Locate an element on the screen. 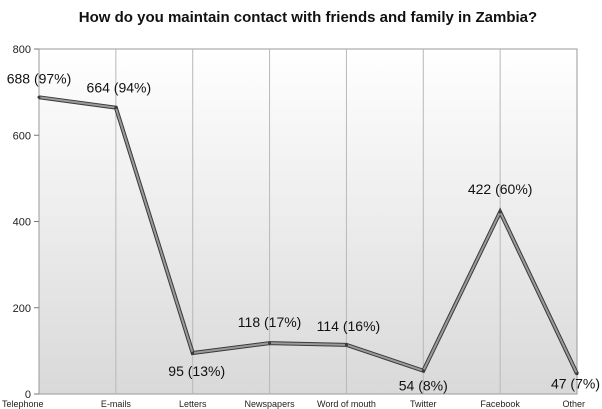 The height and width of the screenshot is (409, 602). x-tick-label: E-mails is located at coordinates (116, 404).